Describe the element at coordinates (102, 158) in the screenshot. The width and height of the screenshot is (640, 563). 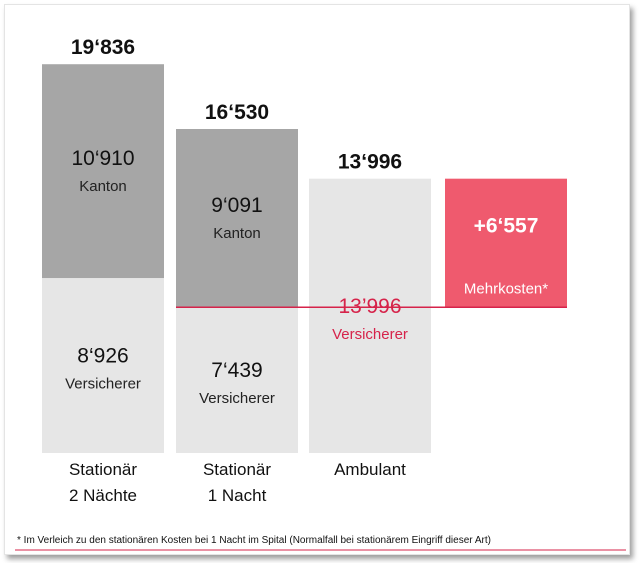
I see `canton-value-label: 10‘910` at that location.